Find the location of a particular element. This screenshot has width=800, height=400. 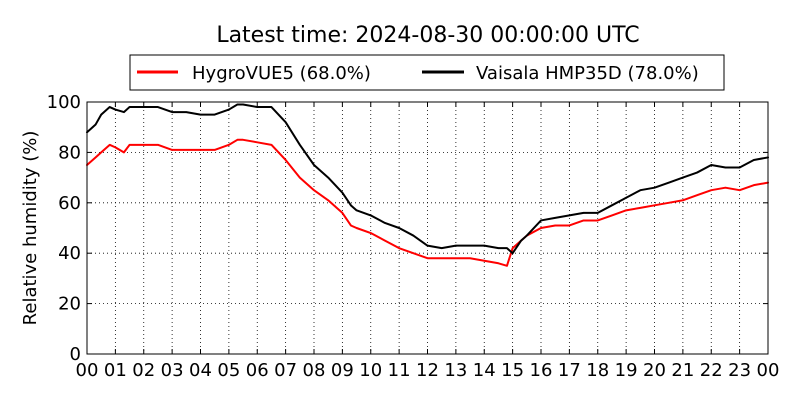

x-tick-label: 10 is located at coordinates (370, 370).